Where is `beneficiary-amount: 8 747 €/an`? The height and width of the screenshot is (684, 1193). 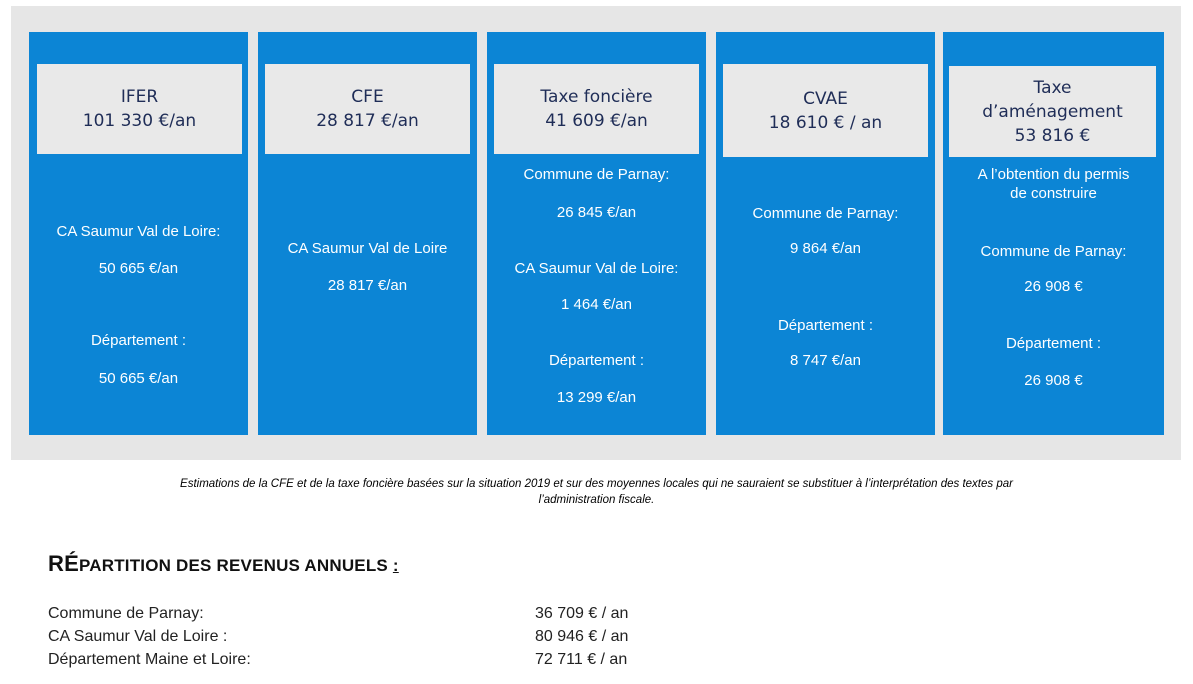
beneficiary-amount: 8 747 €/an is located at coordinates (825, 360).